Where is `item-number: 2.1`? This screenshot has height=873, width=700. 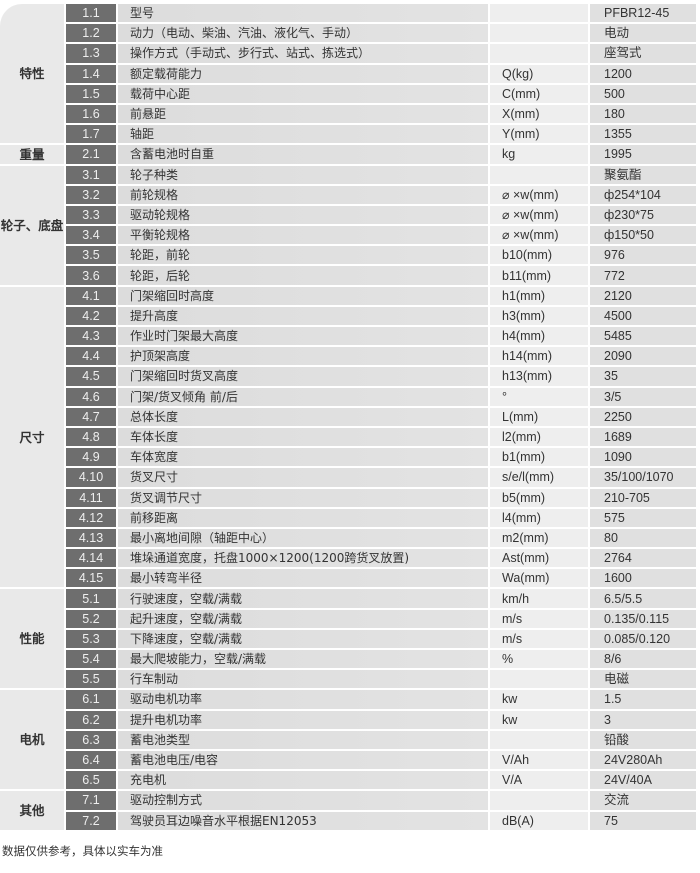 item-number: 2.1 is located at coordinates (91, 155).